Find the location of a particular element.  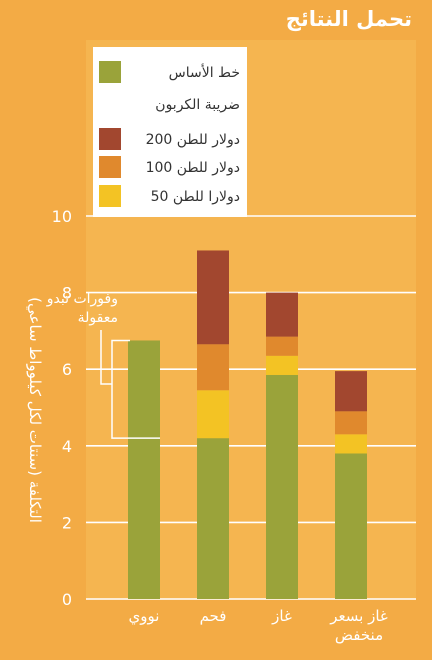

y-tick-label: 2 is located at coordinates (67, 522).